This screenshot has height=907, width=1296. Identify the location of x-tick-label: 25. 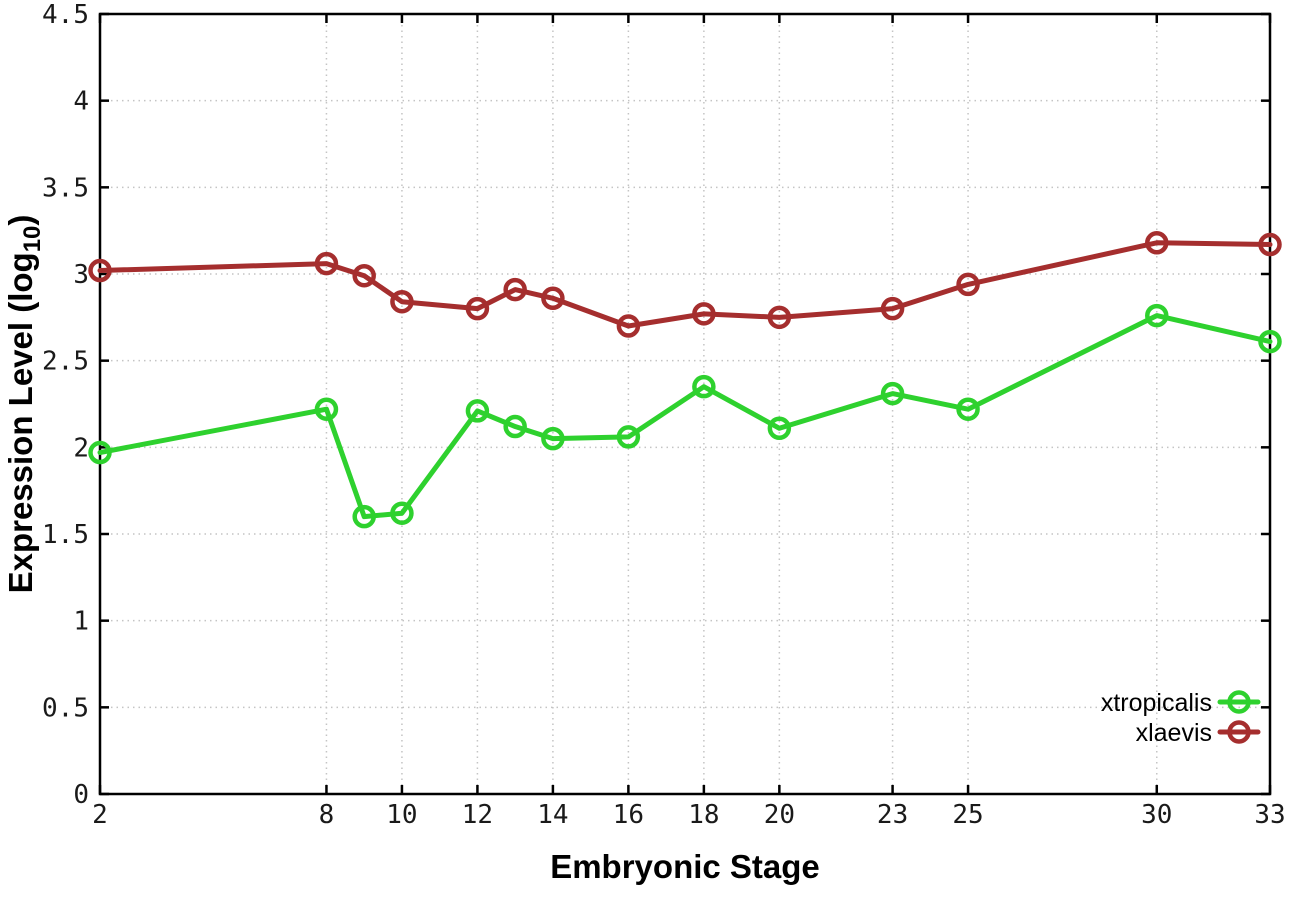
(967, 815).